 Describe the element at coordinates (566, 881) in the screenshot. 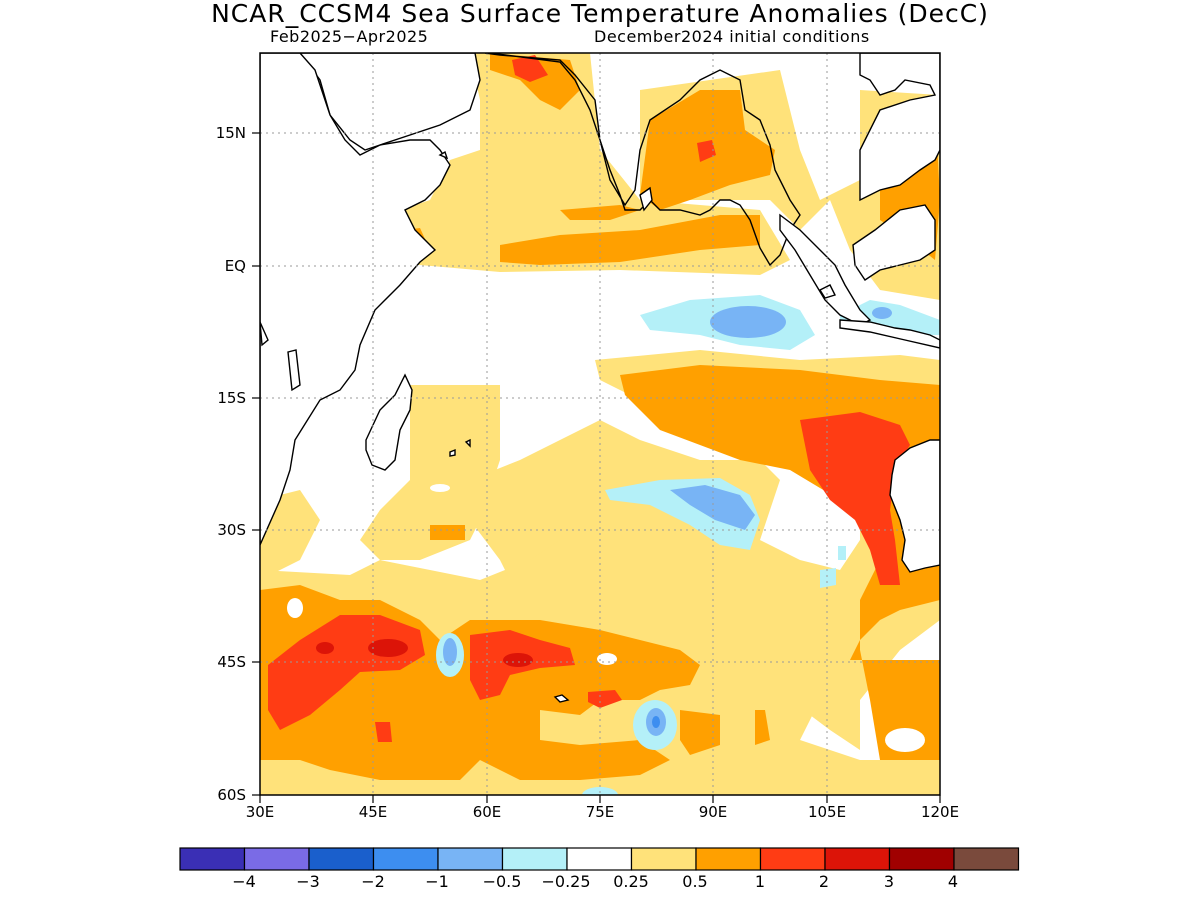

I see `colorbar-label: −0.25` at that location.